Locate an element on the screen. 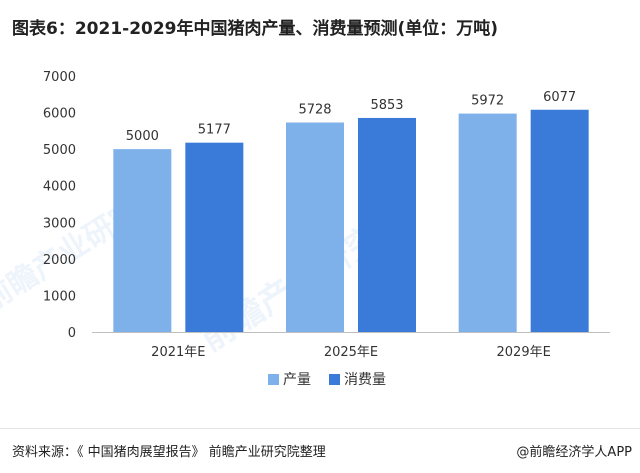  x-axis: 2021年E 2025年E 2029年E is located at coordinates (351, 346).